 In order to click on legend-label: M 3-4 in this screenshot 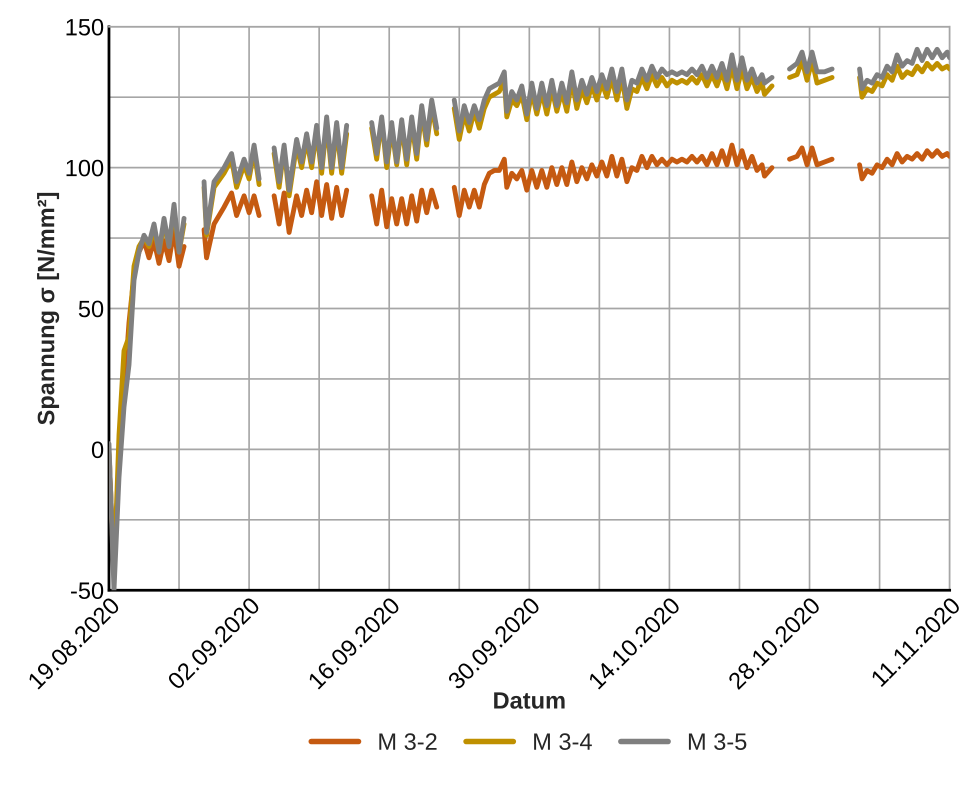, I will do `click(563, 741)`.